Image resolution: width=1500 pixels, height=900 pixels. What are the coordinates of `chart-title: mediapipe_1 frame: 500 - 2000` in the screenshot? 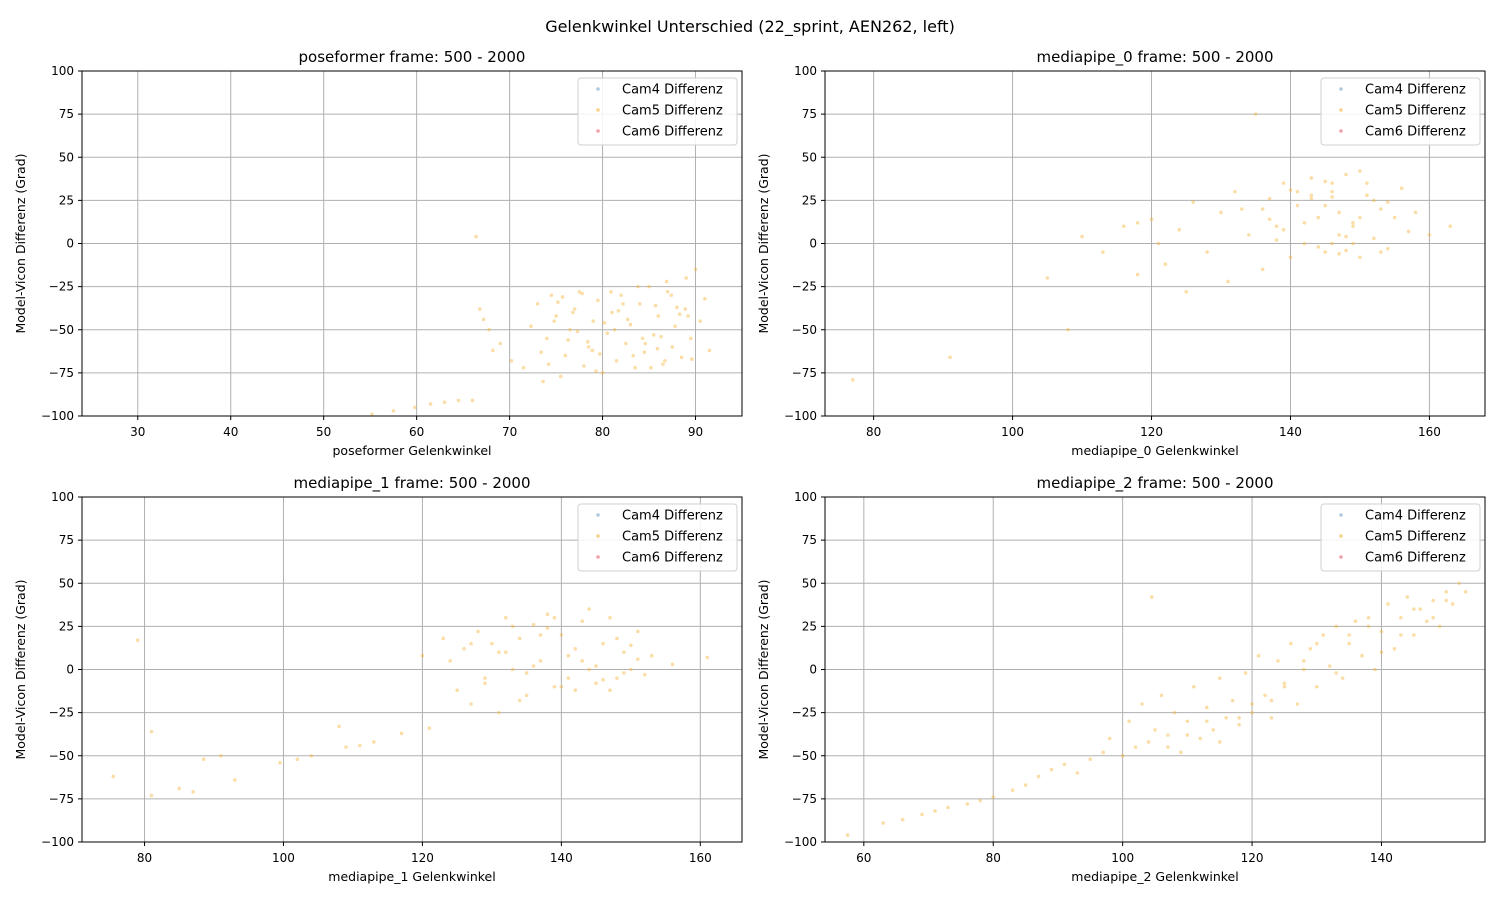 It's located at (411, 483).